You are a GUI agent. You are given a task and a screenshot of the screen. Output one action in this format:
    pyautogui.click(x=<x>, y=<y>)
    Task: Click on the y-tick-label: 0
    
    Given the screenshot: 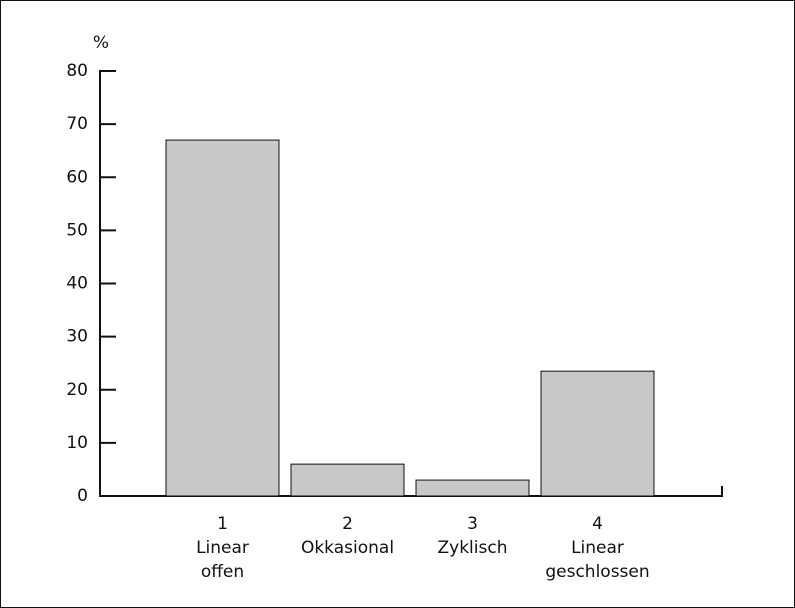 What is the action you would take?
    pyautogui.click(x=82, y=496)
    